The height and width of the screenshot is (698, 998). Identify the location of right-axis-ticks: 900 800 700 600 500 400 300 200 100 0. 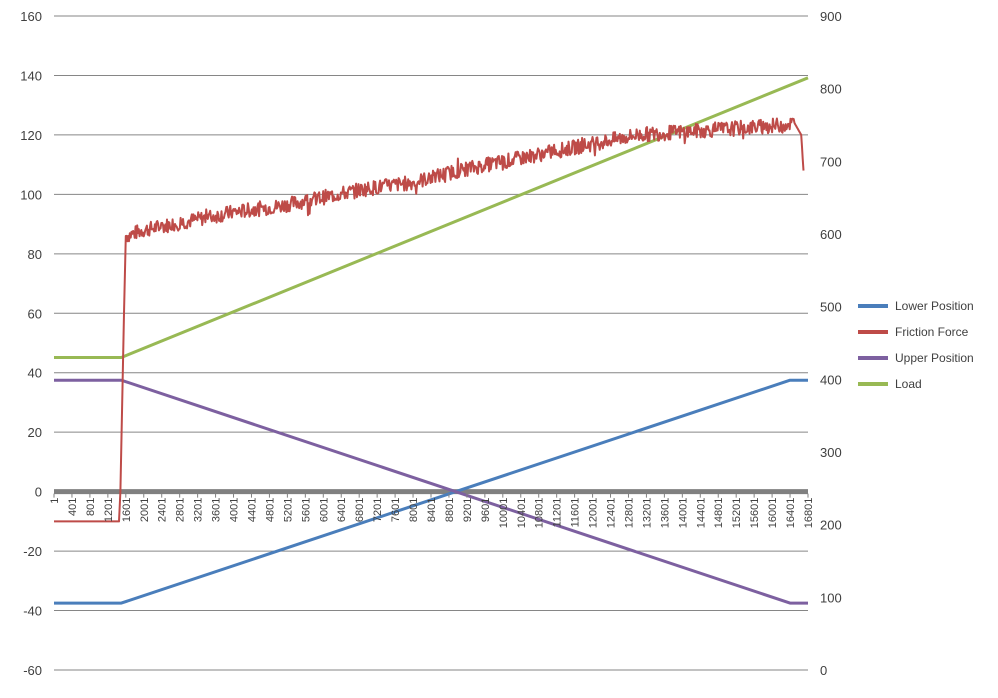
(831, 343).